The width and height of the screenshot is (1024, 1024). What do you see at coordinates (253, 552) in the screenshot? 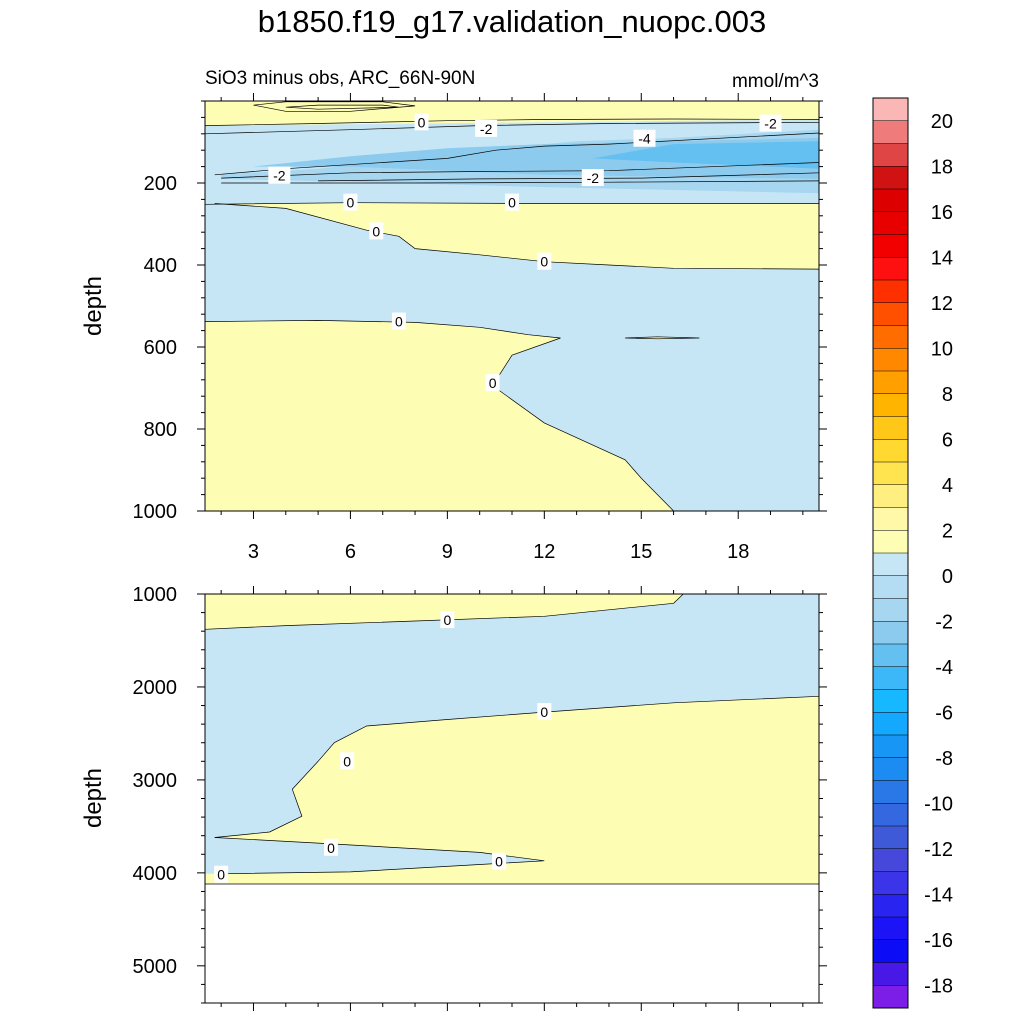
I see `upper-x-tick-label-0: 3` at bounding box center [253, 552].